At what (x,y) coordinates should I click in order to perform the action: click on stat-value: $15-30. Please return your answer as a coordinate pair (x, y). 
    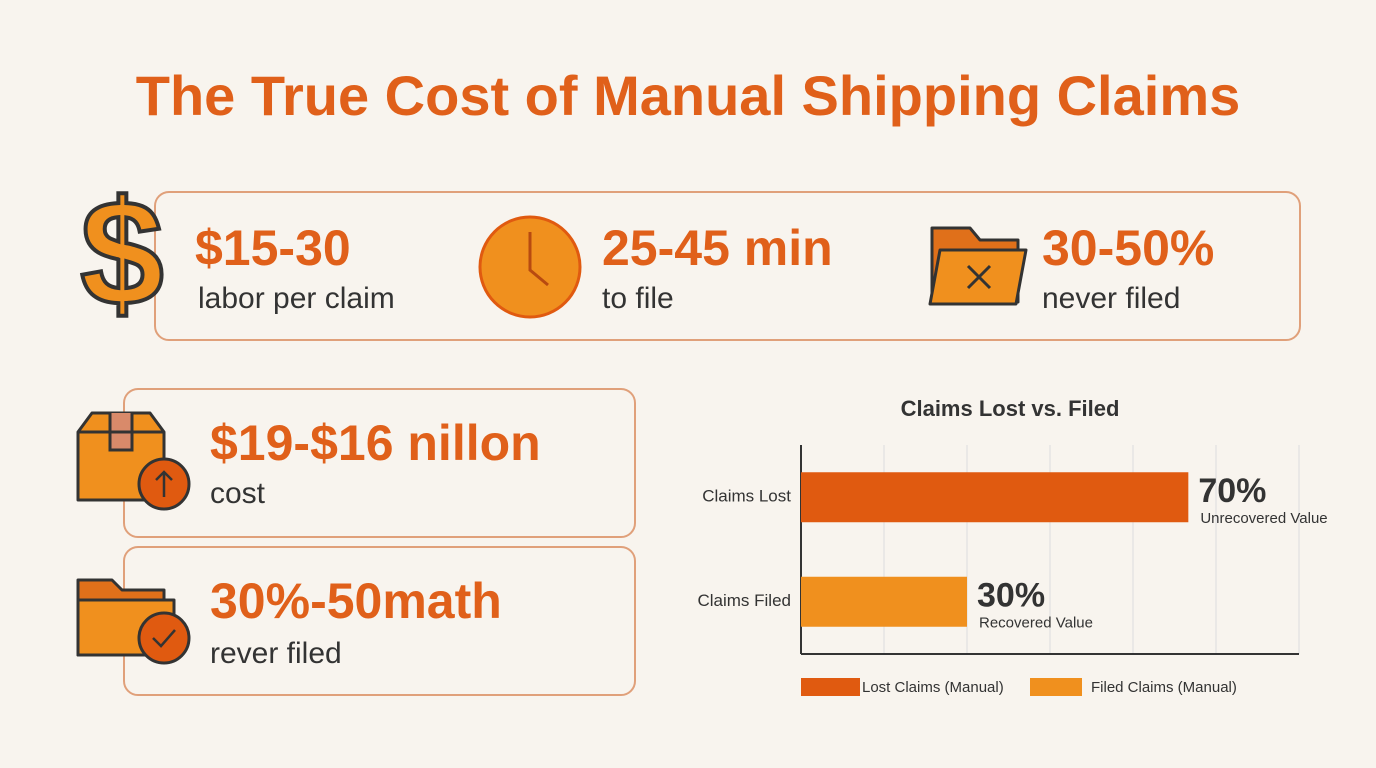
    Looking at the image, I should click on (273, 248).